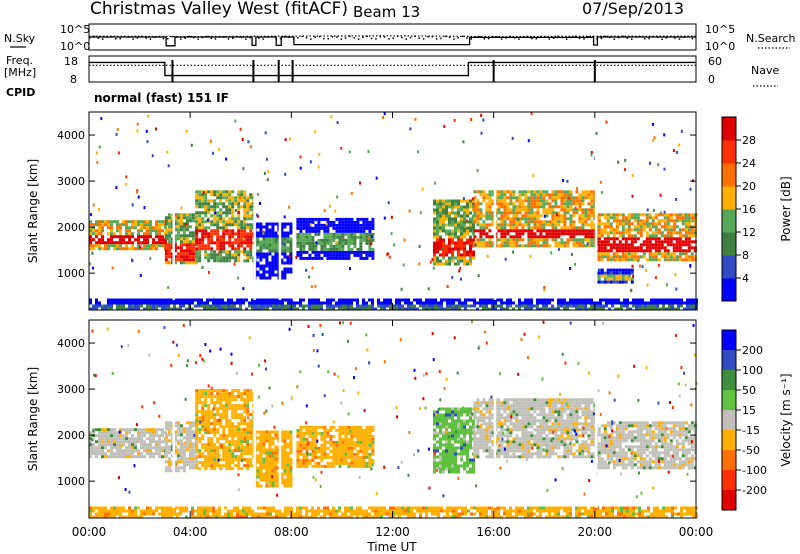  Describe the element at coordinates (237, 36) in the screenshot. I see `noise-dot` at that location.